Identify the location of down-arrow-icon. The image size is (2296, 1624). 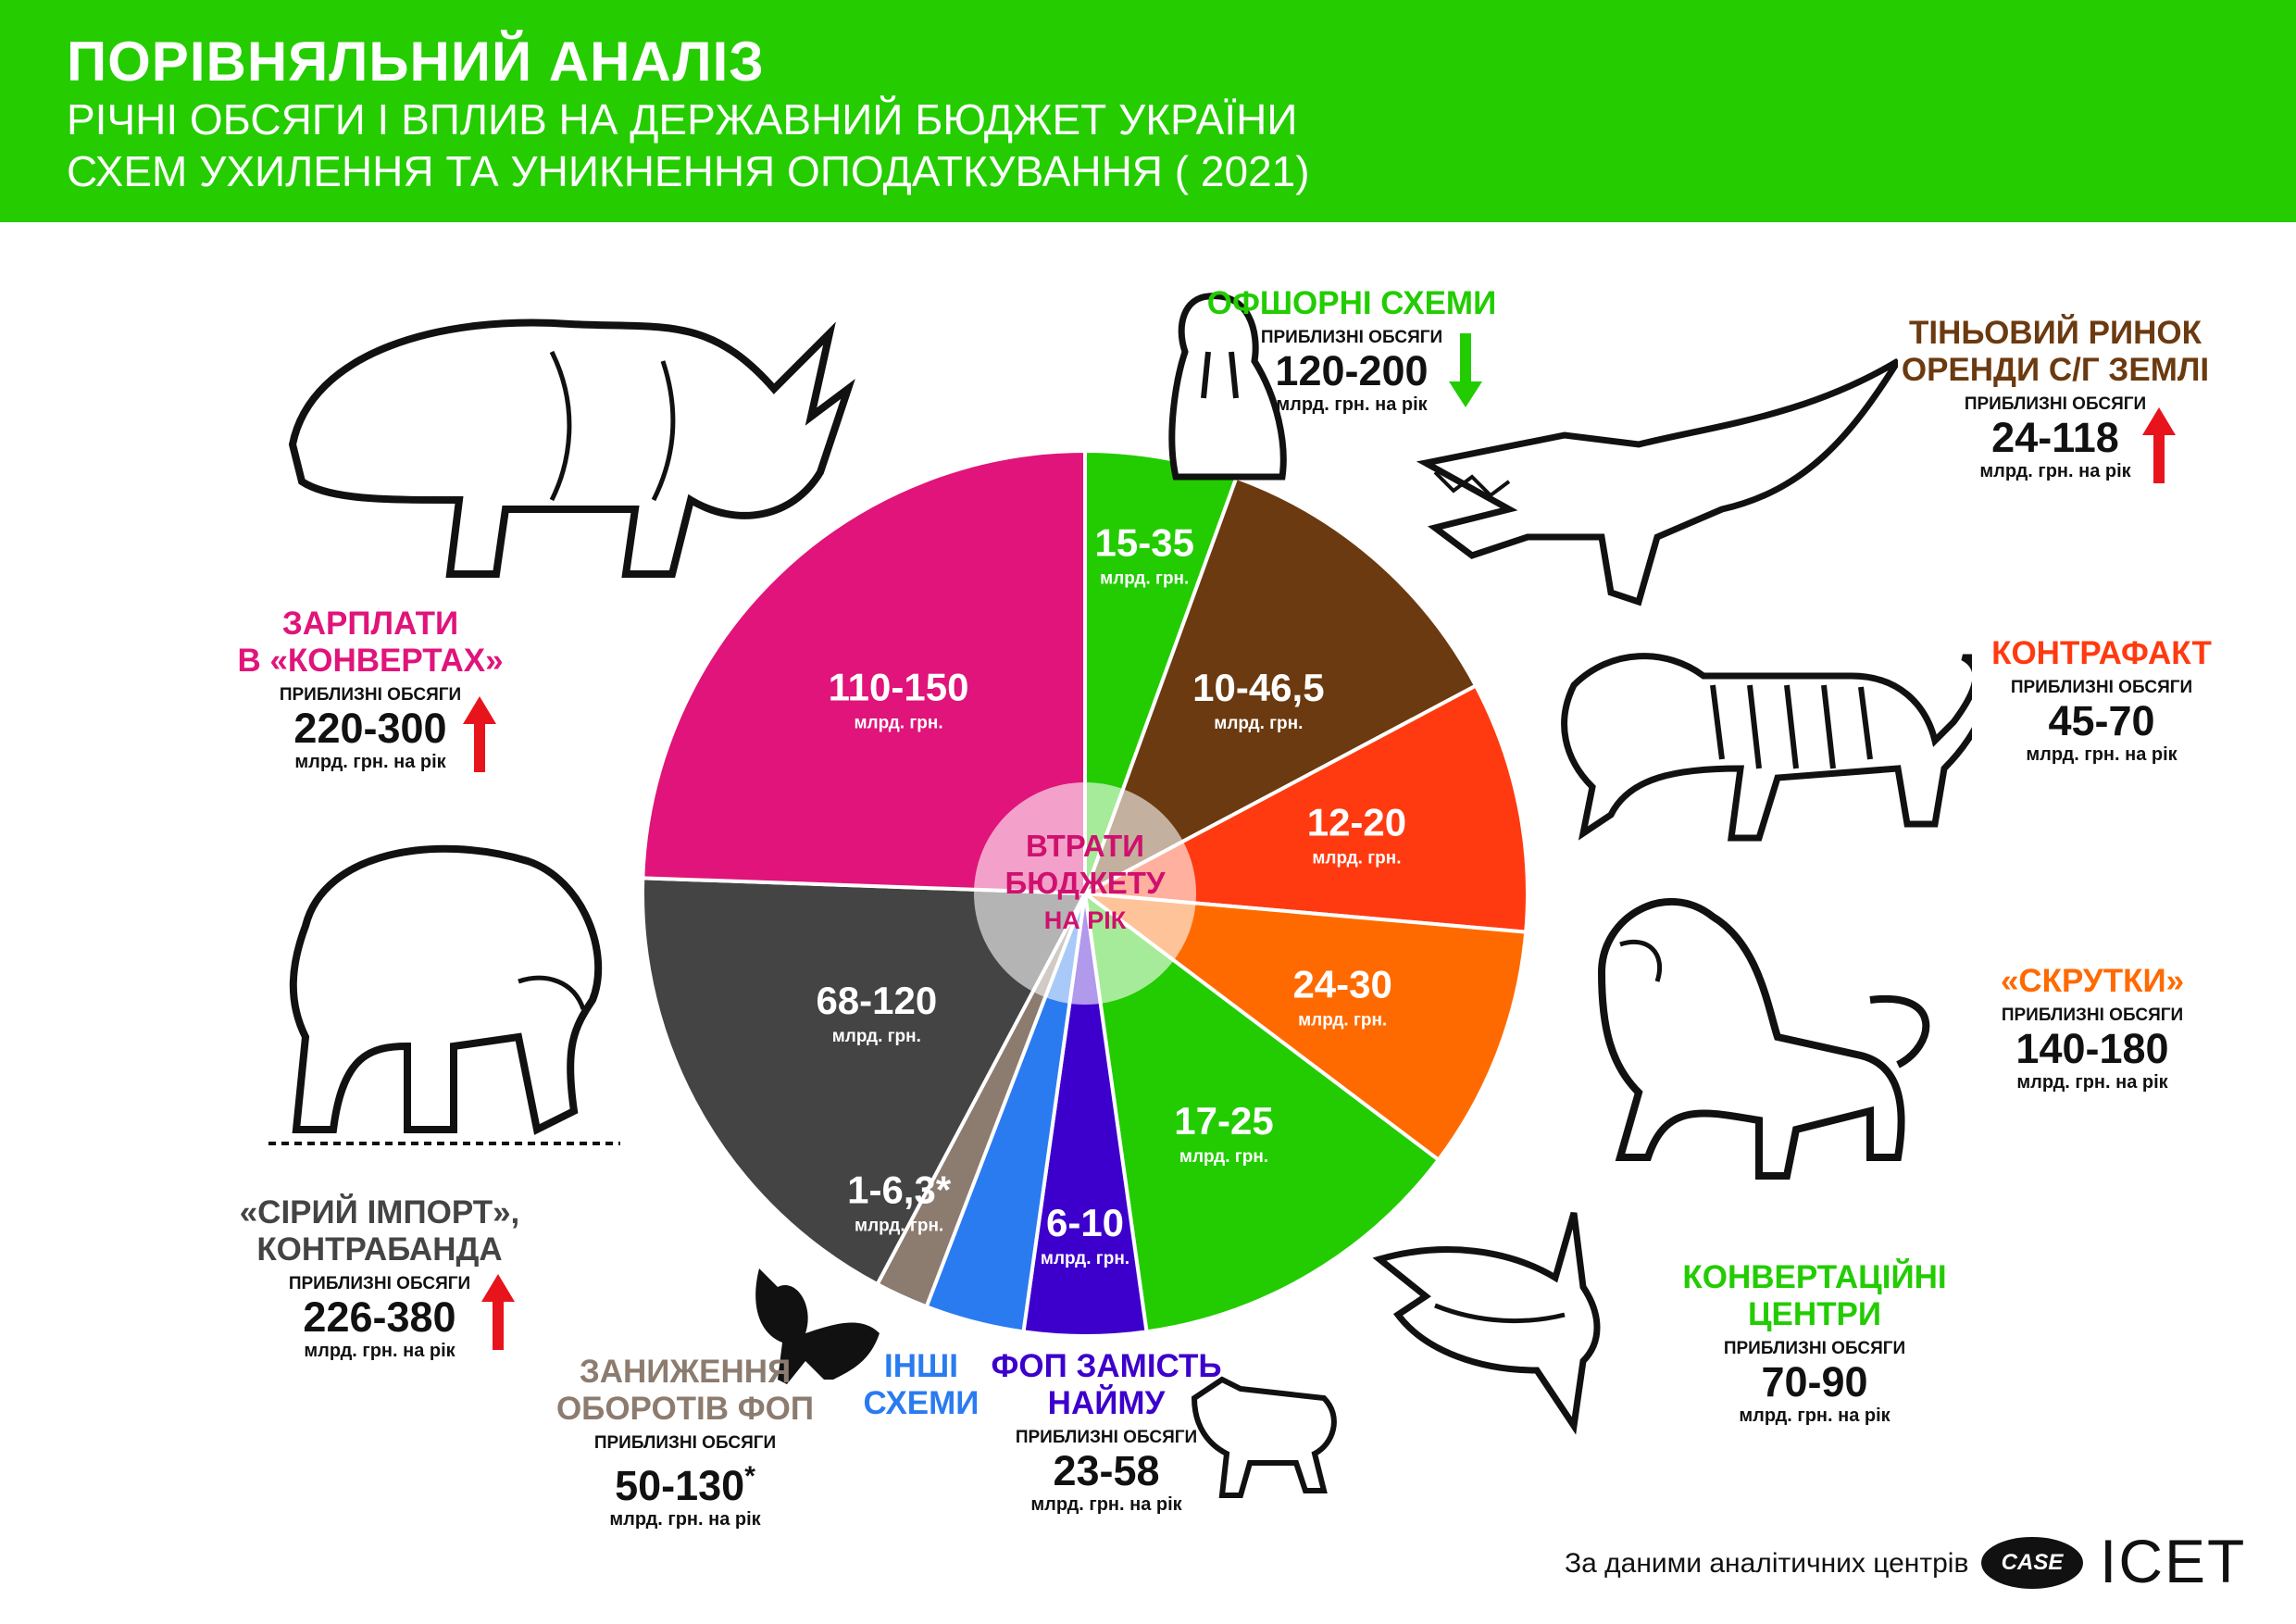
(1465, 370).